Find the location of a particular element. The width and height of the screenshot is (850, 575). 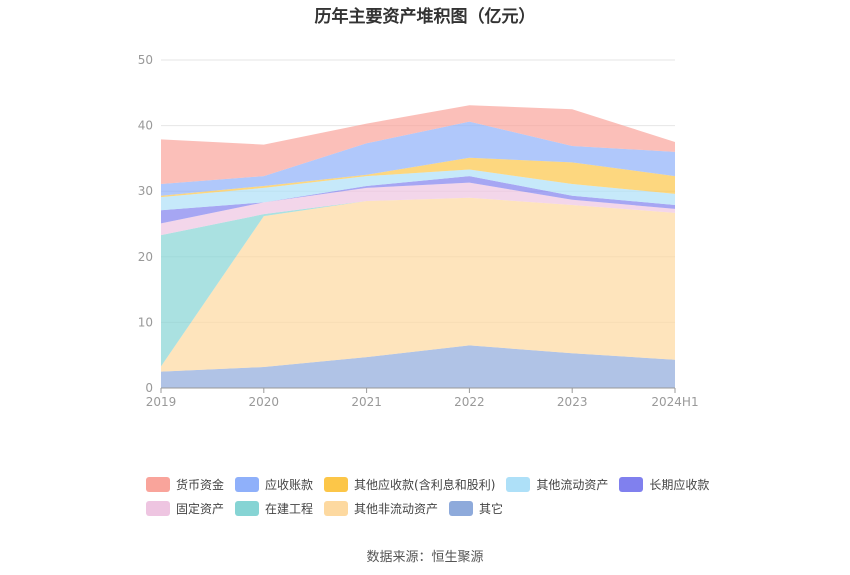

legend-item: 其他应收款(含利息和股利) is located at coordinates (409, 484).